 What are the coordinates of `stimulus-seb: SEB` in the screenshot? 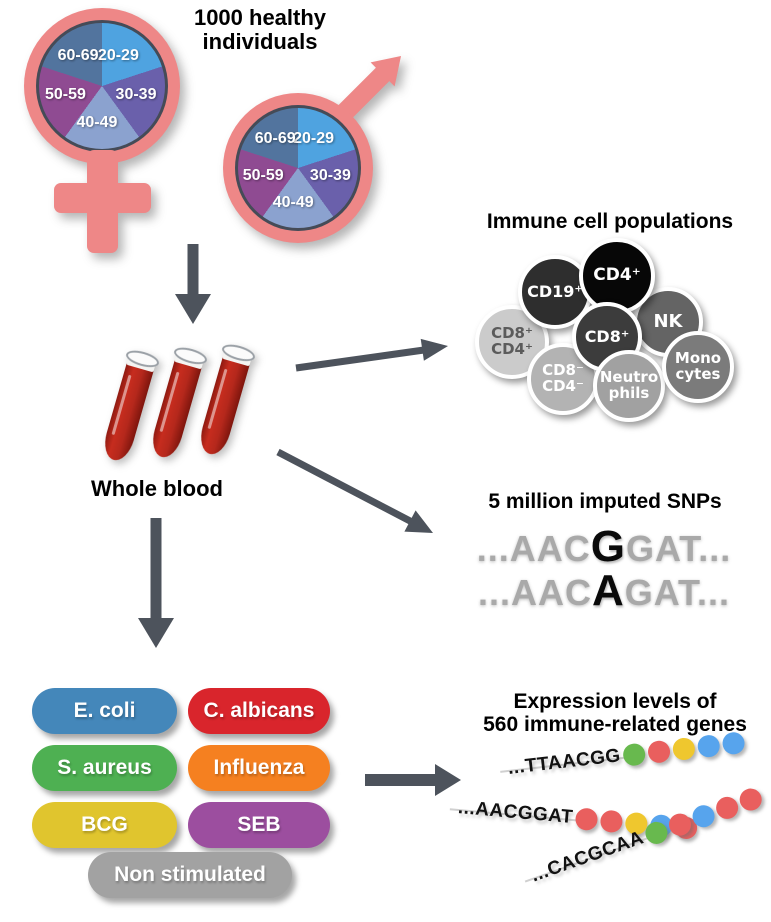 It's located at (259, 825).